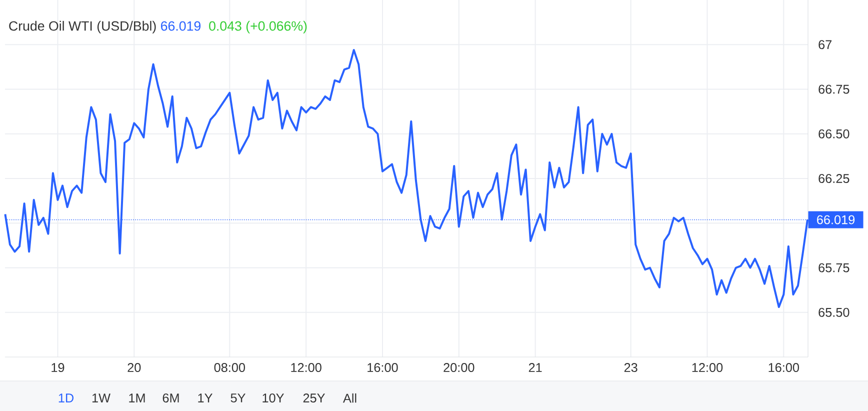 This screenshot has width=868, height=411. I want to click on y-tick-label: 65.75, so click(834, 267).